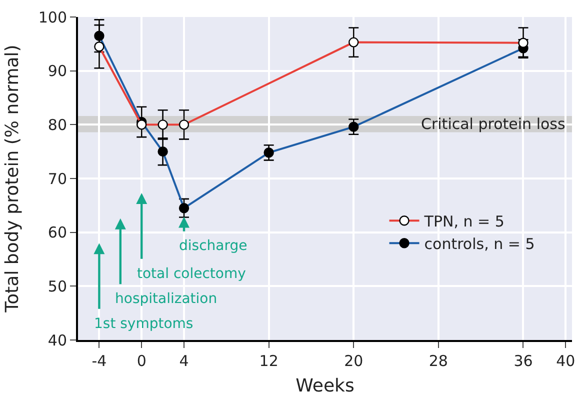  What do you see at coordinates (57, 233) in the screenshot?
I see `y-tick-label: 60` at bounding box center [57, 233].